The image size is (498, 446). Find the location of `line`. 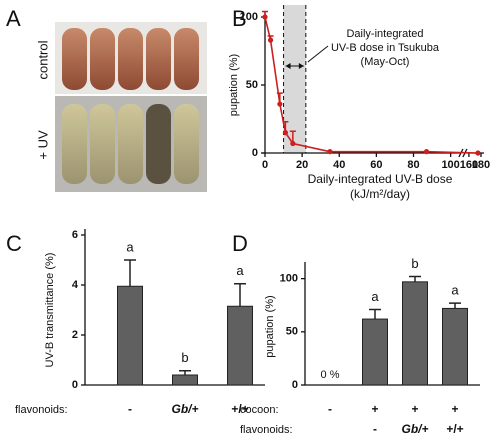

line is located at coordinates (371, 85).